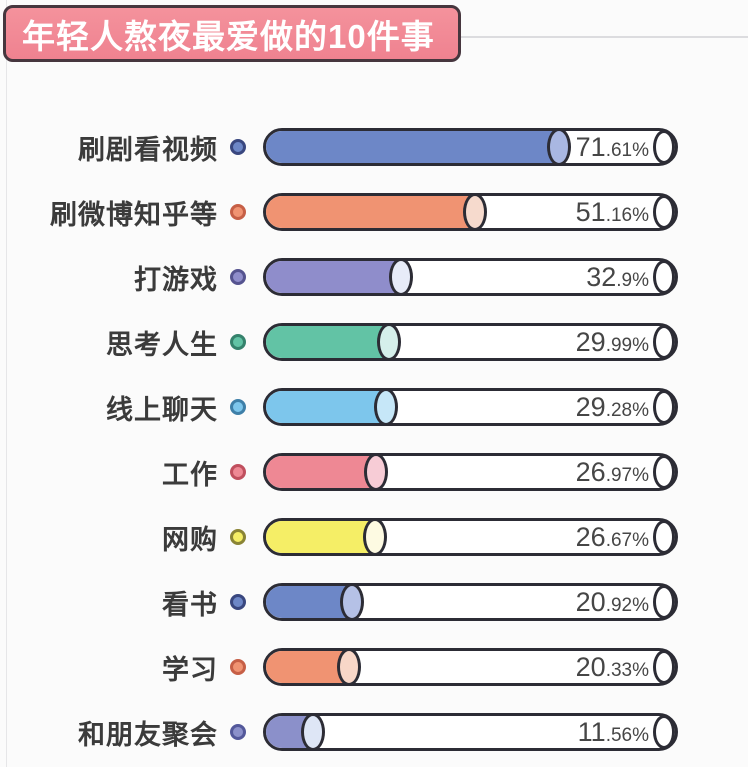 This screenshot has height=767, width=748. Describe the element at coordinates (604, 37) in the screenshot. I see `top-divider-line` at that location.